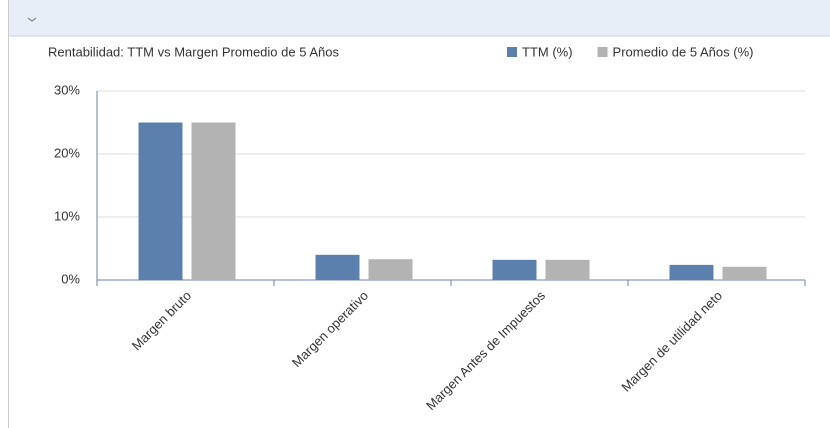 The width and height of the screenshot is (830, 428). Describe the element at coordinates (683, 51) in the screenshot. I see `legend-label: Promedio de 5 Años (%)` at that location.